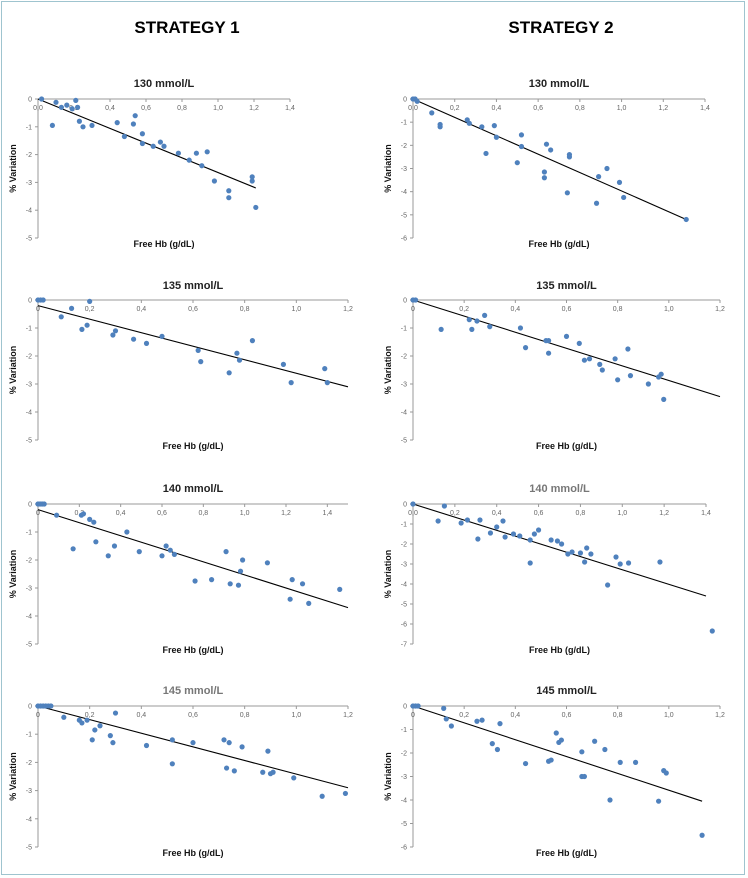 The width and height of the screenshot is (748, 878). What do you see at coordinates (193, 309) in the screenshot?
I see `x-tick-label: 0,6` at bounding box center [193, 309].